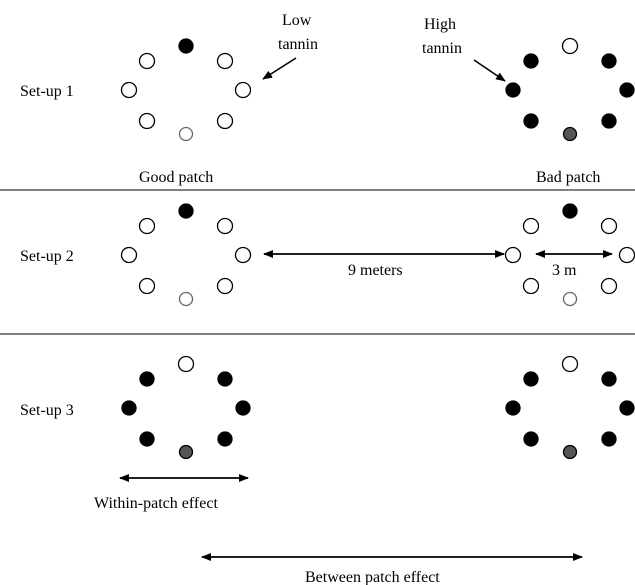 The image size is (635, 585). Describe the element at coordinates (297, 20) in the screenshot. I see `low-tannin-label-line1: Low` at that location.